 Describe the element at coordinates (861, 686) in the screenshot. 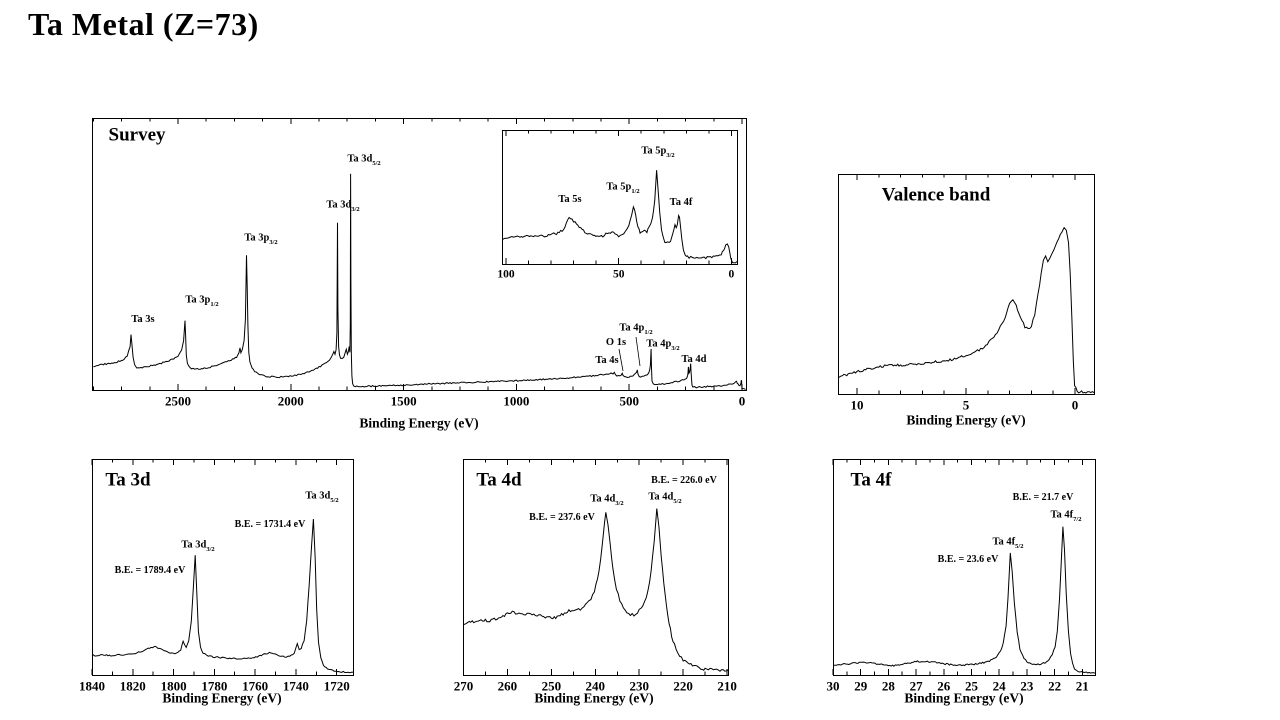

I see `tick-label: 29` at that location.